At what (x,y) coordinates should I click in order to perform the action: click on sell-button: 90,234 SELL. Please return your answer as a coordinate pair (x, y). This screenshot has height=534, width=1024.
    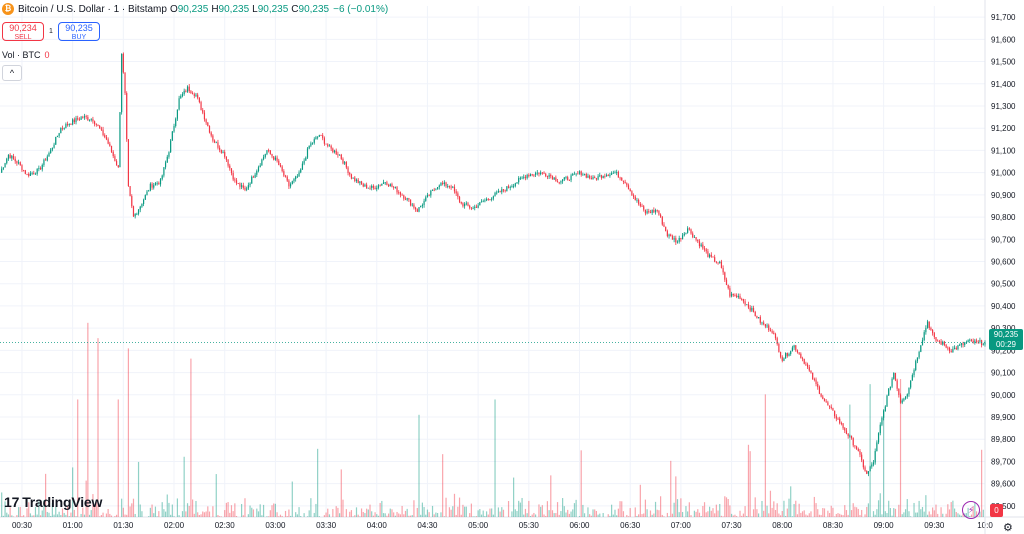
    Looking at the image, I should click on (23, 31).